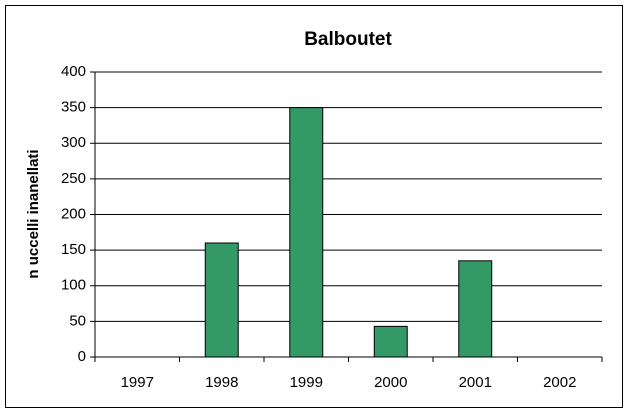  I want to click on x-tick-label: 1998, so click(221, 382).